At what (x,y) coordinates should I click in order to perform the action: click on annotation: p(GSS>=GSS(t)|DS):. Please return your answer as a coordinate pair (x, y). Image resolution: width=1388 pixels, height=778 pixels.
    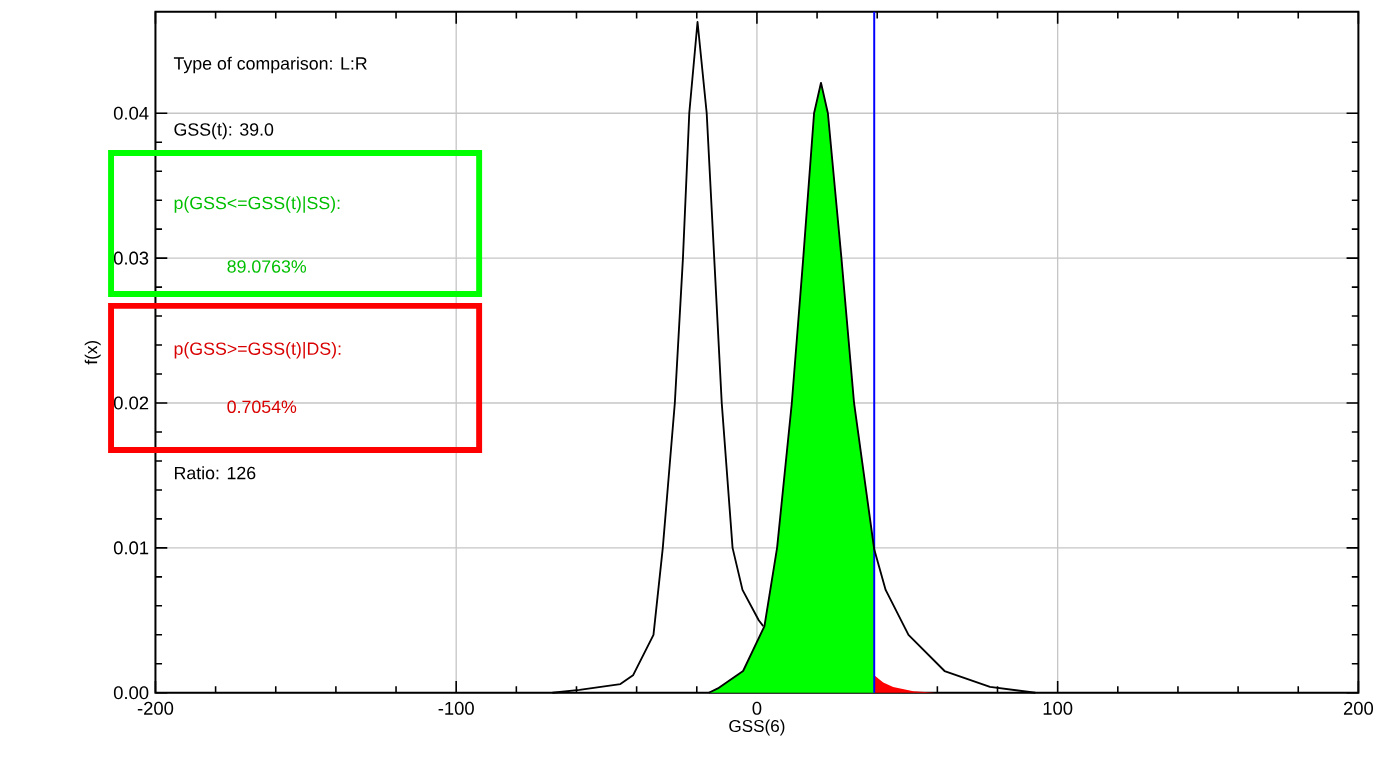
    Looking at the image, I should click on (257, 350).